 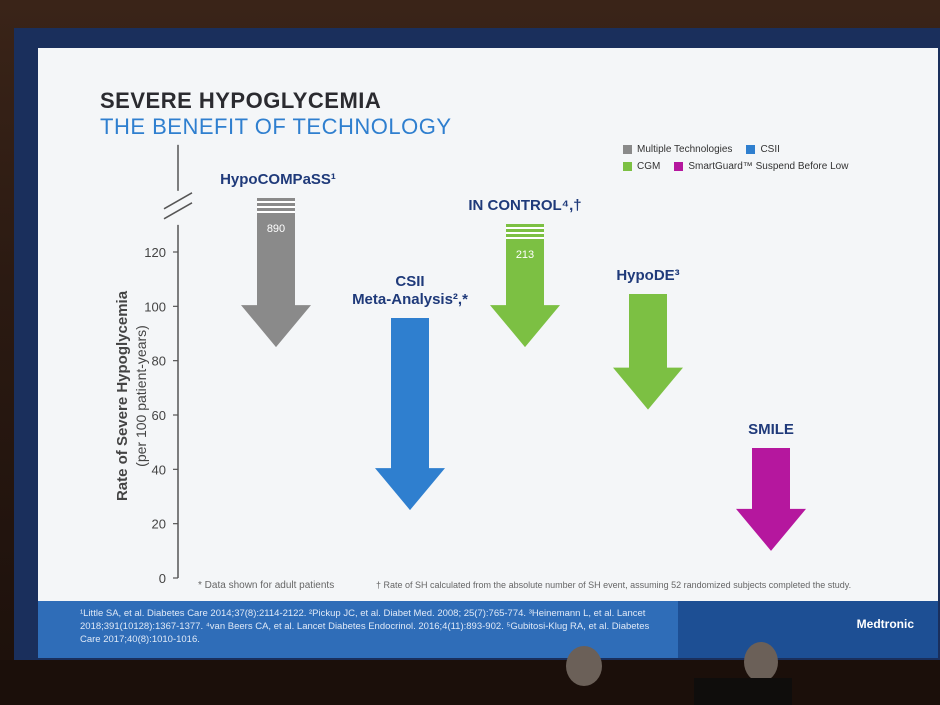 What do you see at coordinates (885, 624) in the screenshot?
I see `medtronic-logo: Medtronic` at bounding box center [885, 624].